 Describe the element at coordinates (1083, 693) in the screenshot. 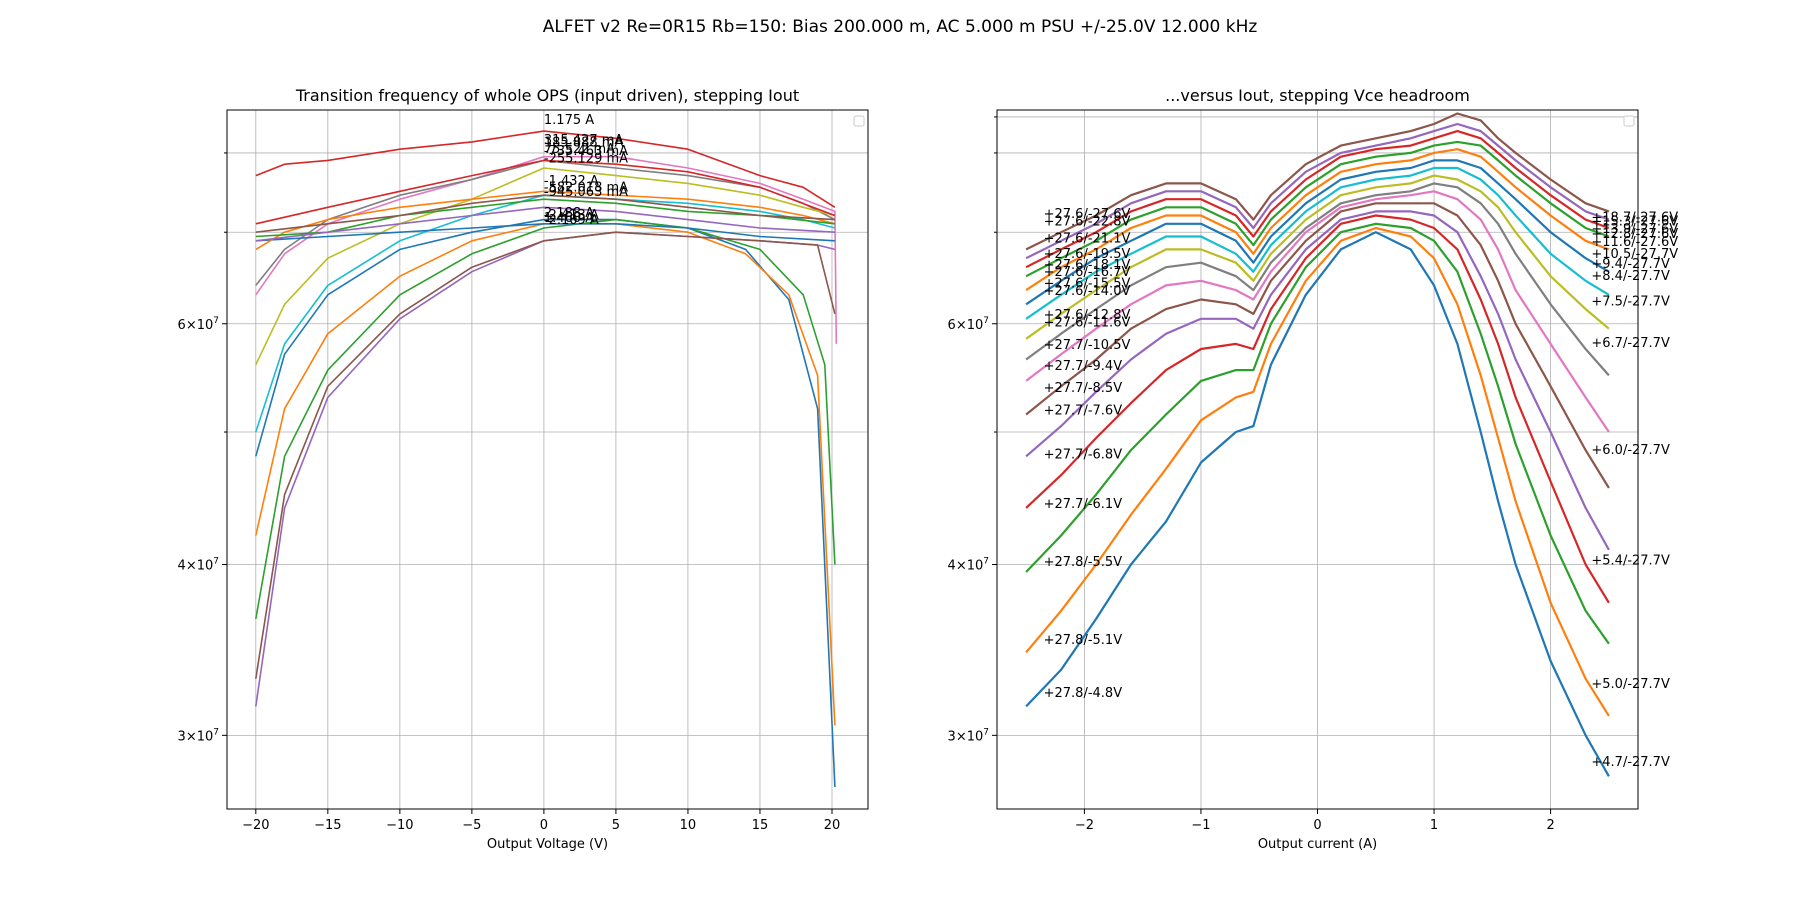

I see `right-annotation: +27.8/-4.8V` at that location.